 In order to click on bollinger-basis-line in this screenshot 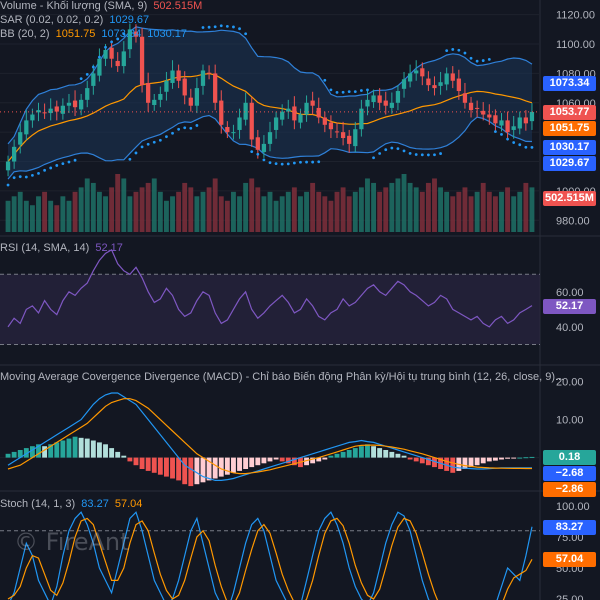, I will do `click(270, 117)`.